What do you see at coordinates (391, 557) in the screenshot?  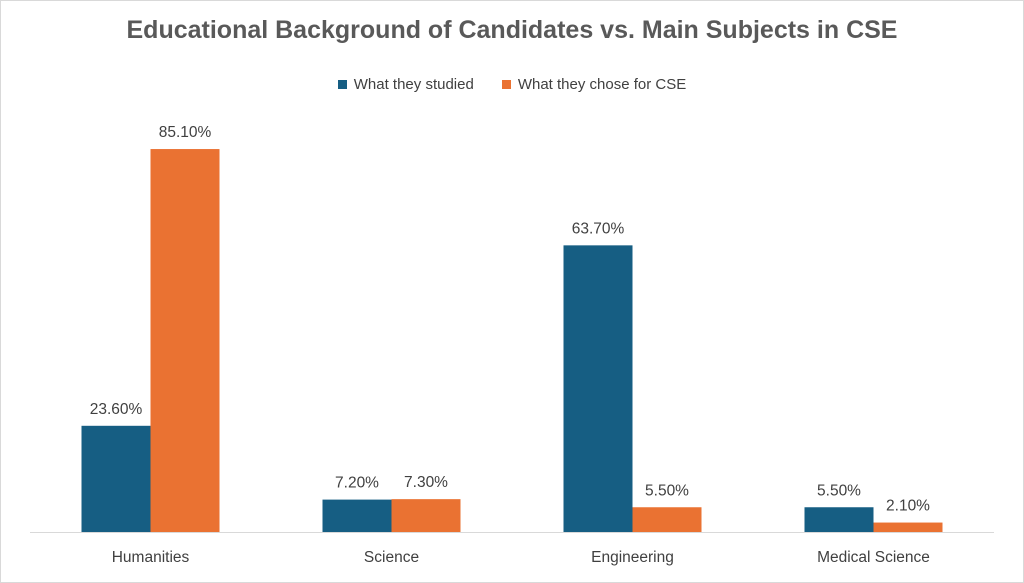 I see `category-label-science: Science` at bounding box center [391, 557].